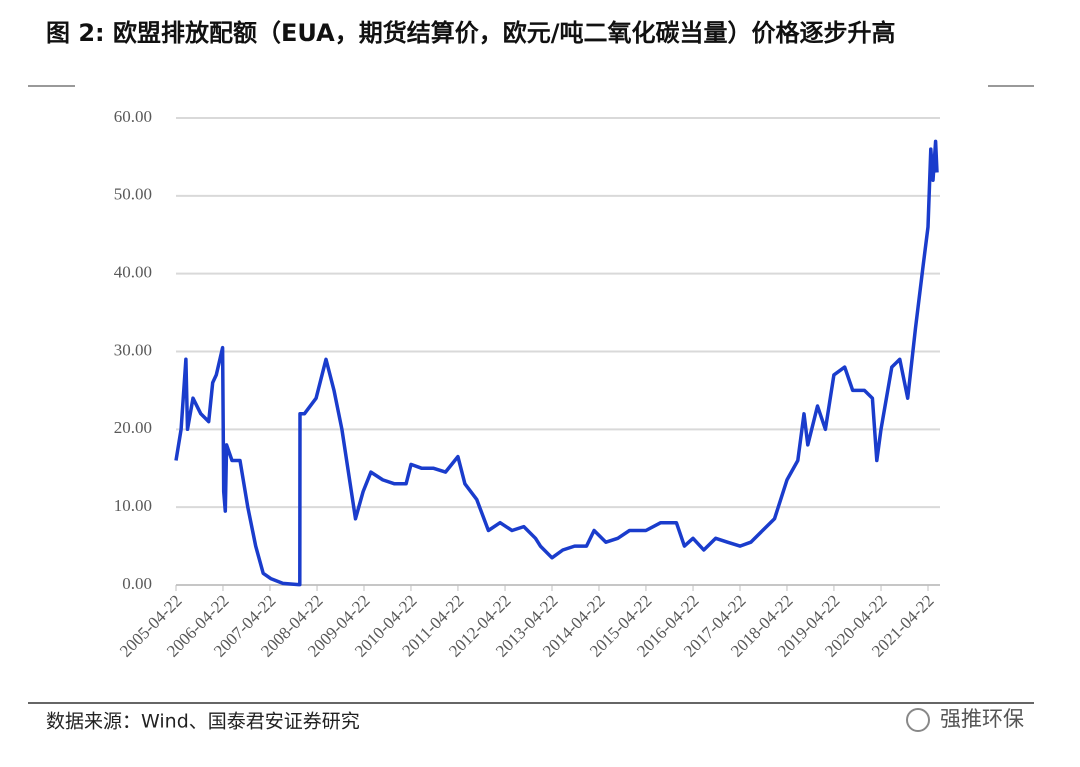  What do you see at coordinates (133, 272) in the screenshot?
I see `y-tick-label: 40.00` at bounding box center [133, 272].